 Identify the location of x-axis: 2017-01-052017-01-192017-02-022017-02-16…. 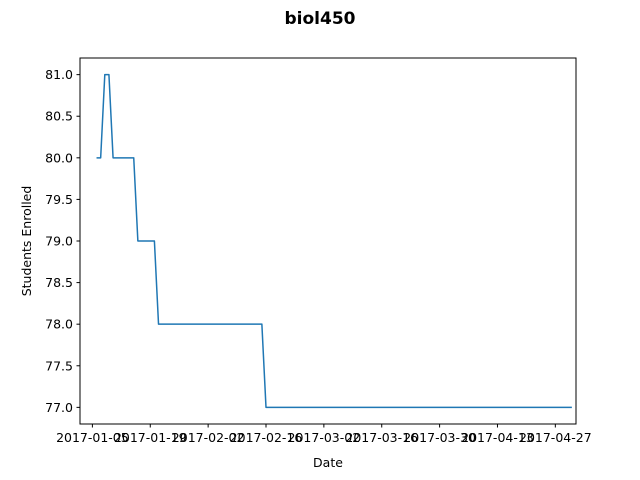
(324, 434).